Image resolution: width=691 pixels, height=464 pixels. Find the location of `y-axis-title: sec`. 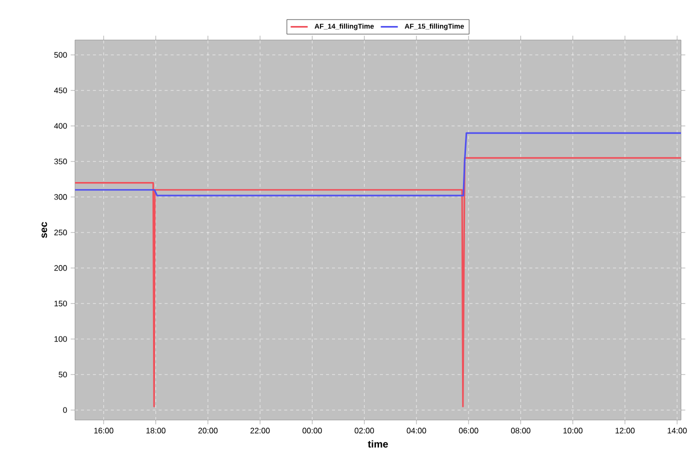

y-axis-title: sec is located at coordinates (45, 230).